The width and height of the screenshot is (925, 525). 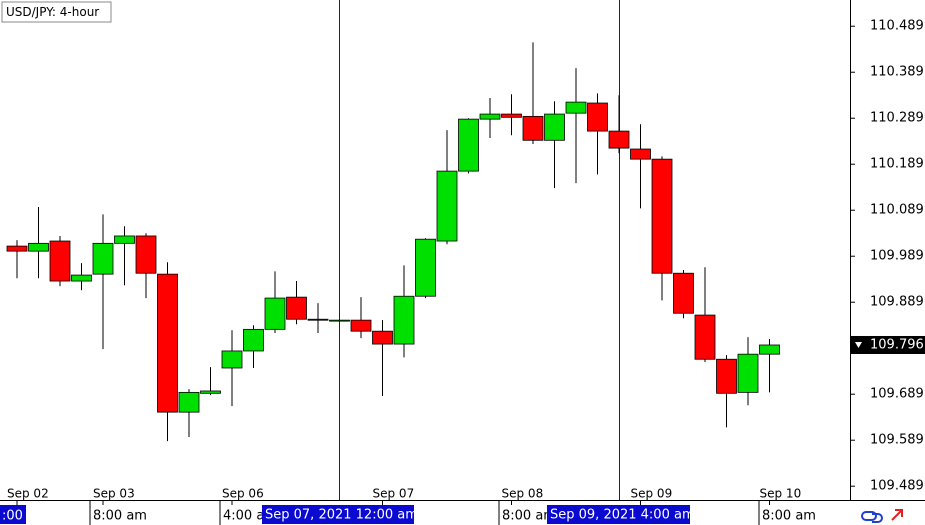 What do you see at coordinates (394, 494) in the screenshot?
I see `x-tick-label: Sep 07` at bounding box center [394, 494].